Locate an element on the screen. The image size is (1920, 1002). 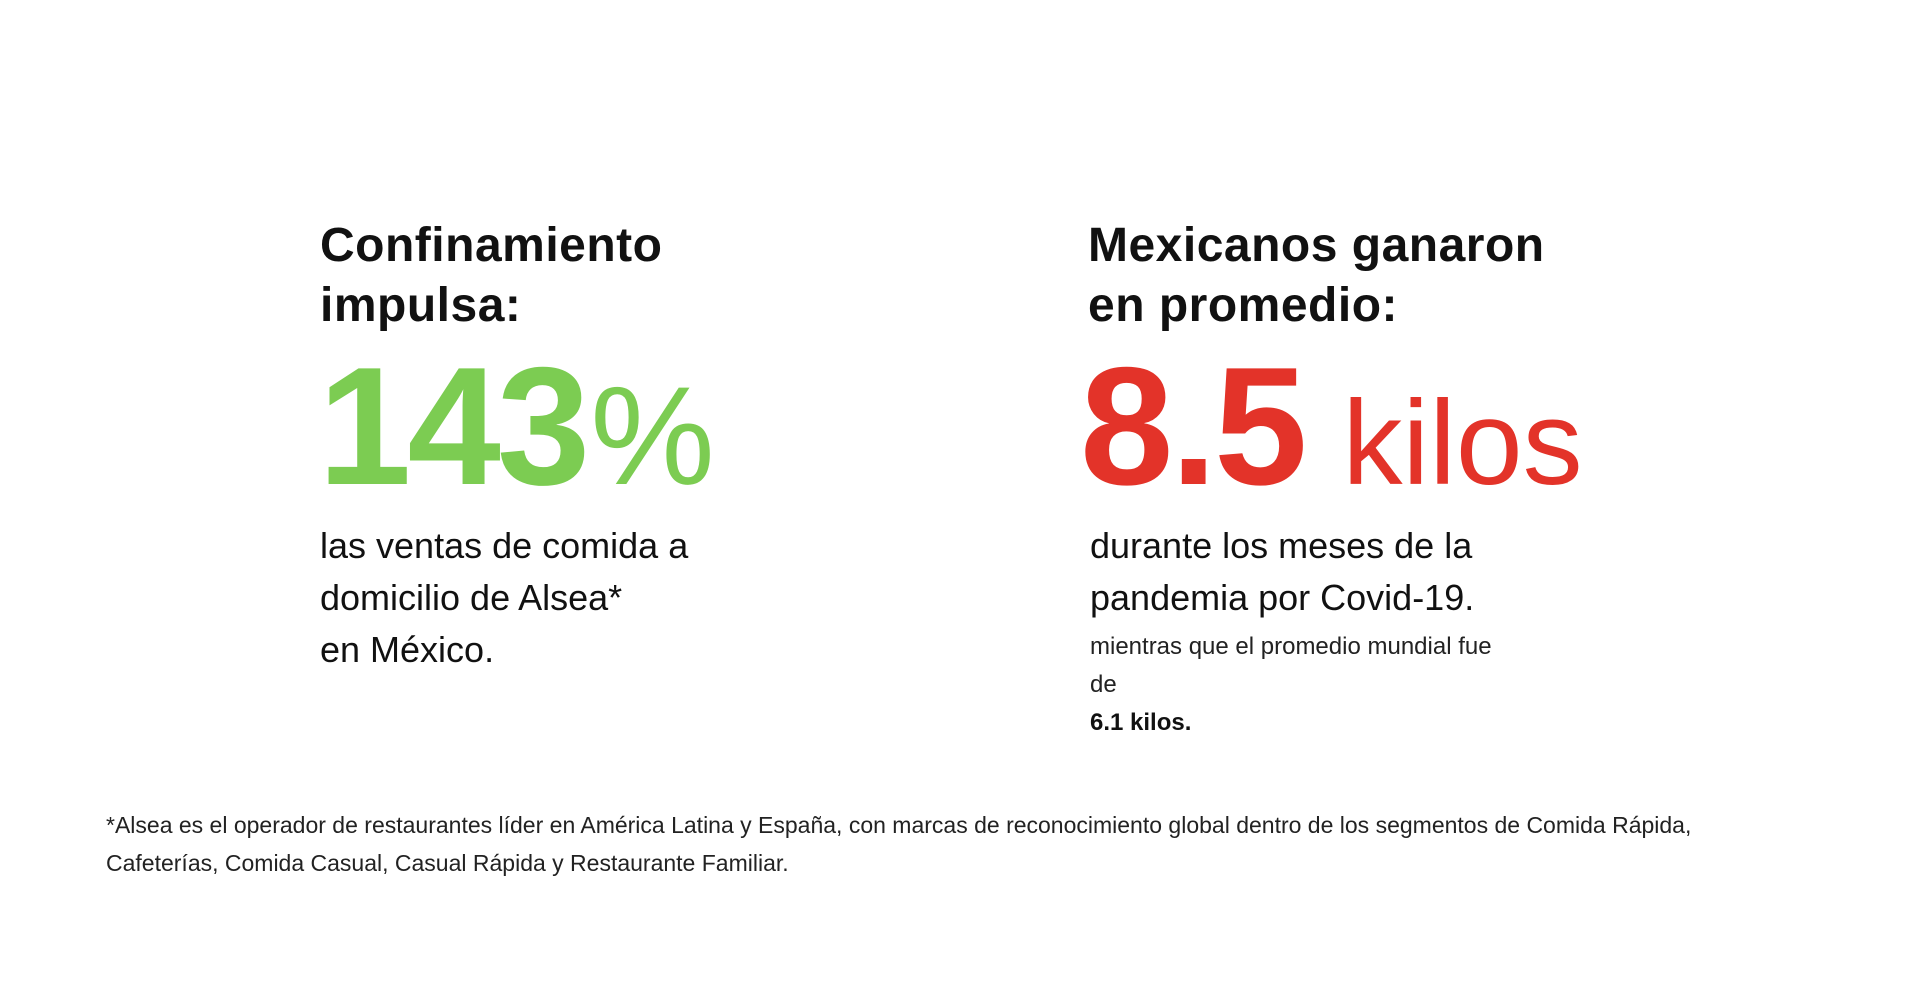
world-average-note-line2: de 6.1 kilos. is located at coordinates (1291, 704).